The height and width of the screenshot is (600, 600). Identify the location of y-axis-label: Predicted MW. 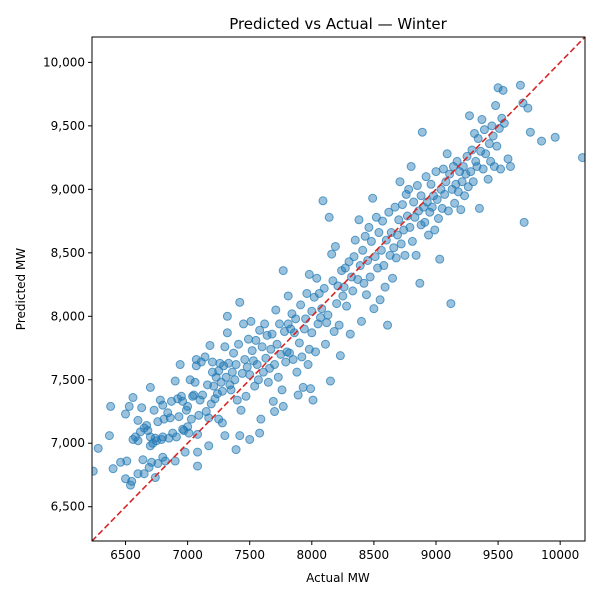
(21, 289).